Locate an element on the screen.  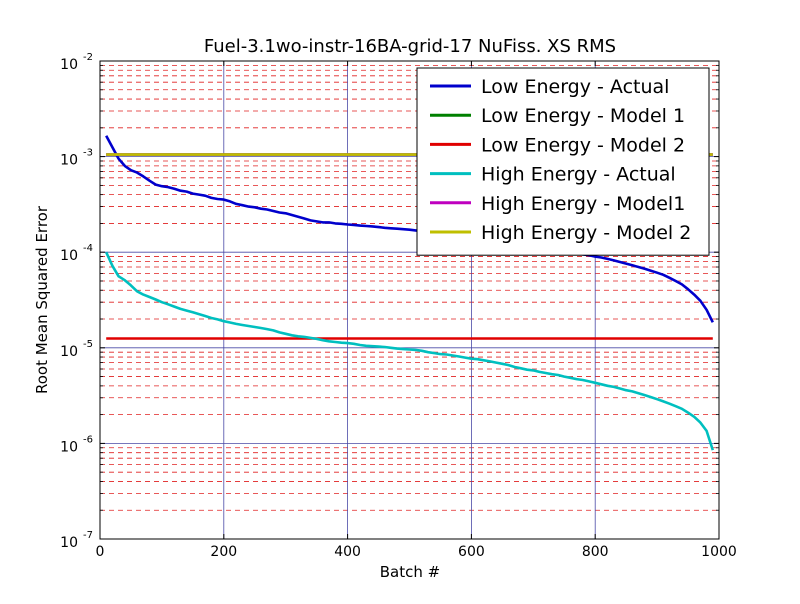
y-tick-label-exponent: -7 is located at coordinates (88, 535).